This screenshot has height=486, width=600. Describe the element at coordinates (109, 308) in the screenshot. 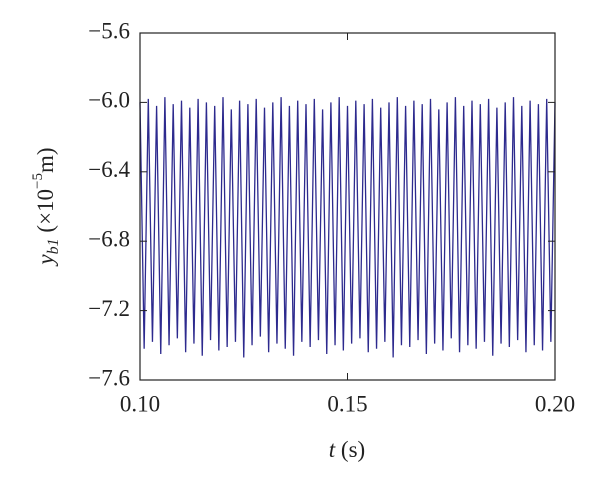

I see `y-tick-label: −7.2` at that location.